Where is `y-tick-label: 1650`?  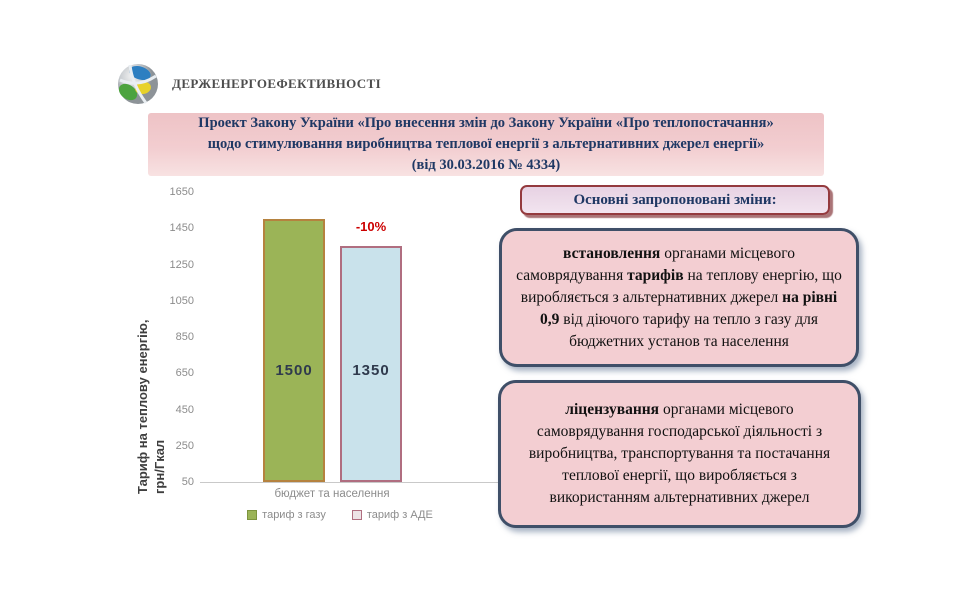
y-tick-label: 1650 is located at coordinates (181, 192).